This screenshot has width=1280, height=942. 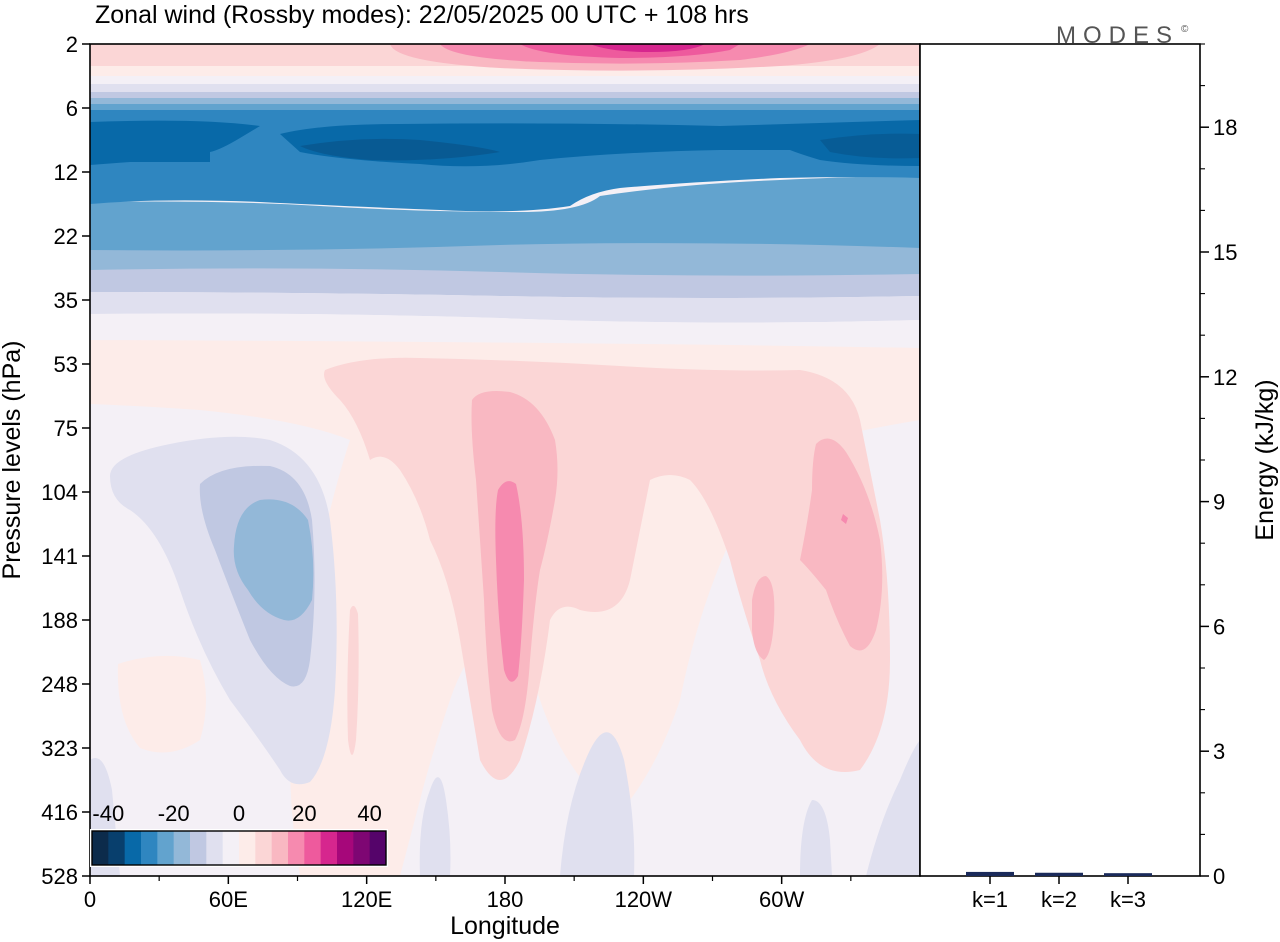 What do you see at coordinates (781, 899) in the screenshot?
I see `x-tick-label: 60W` at bounding box center [781, 899].